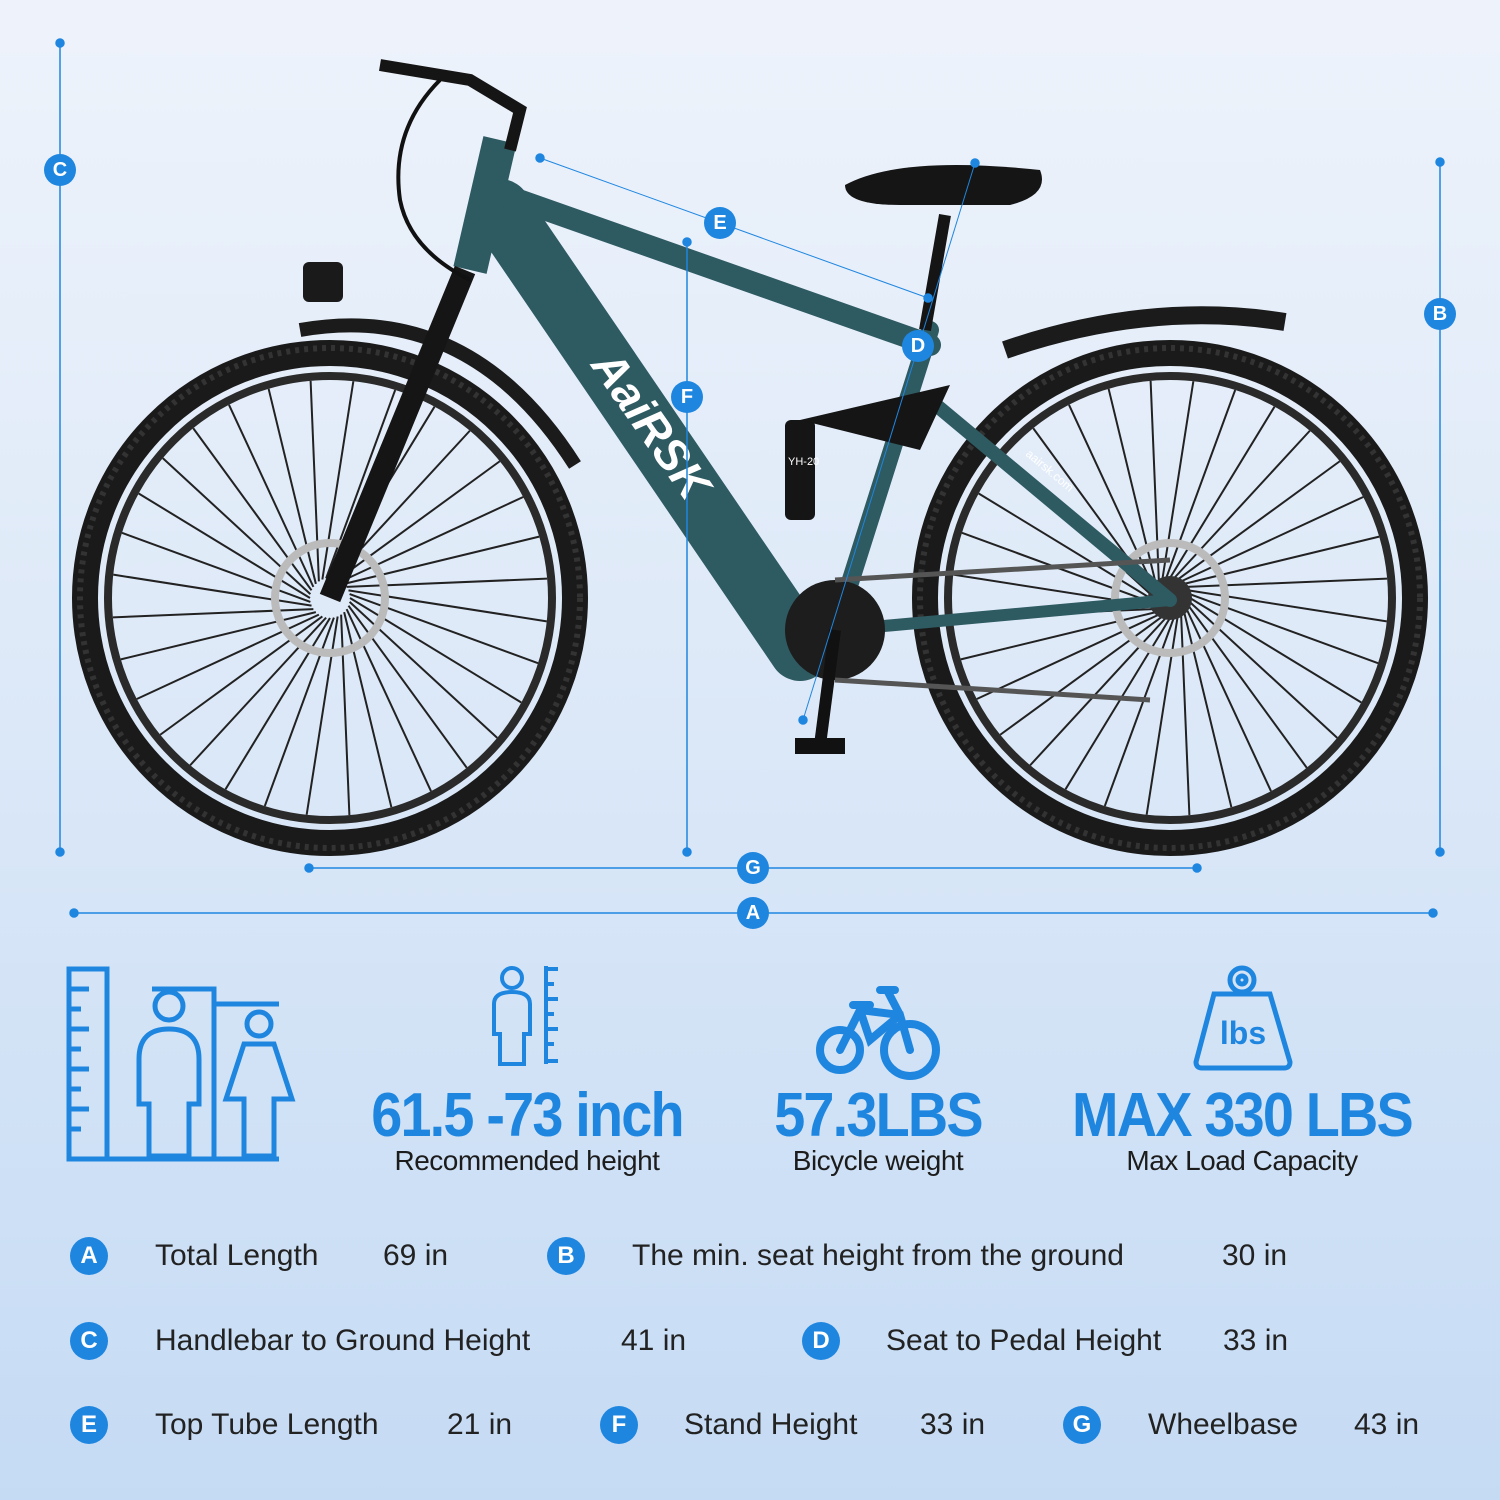  Describe the element at coordinates (343, 1340) in the screenshot. I see `spec-label: Handlebar to Ground Height` at that location.